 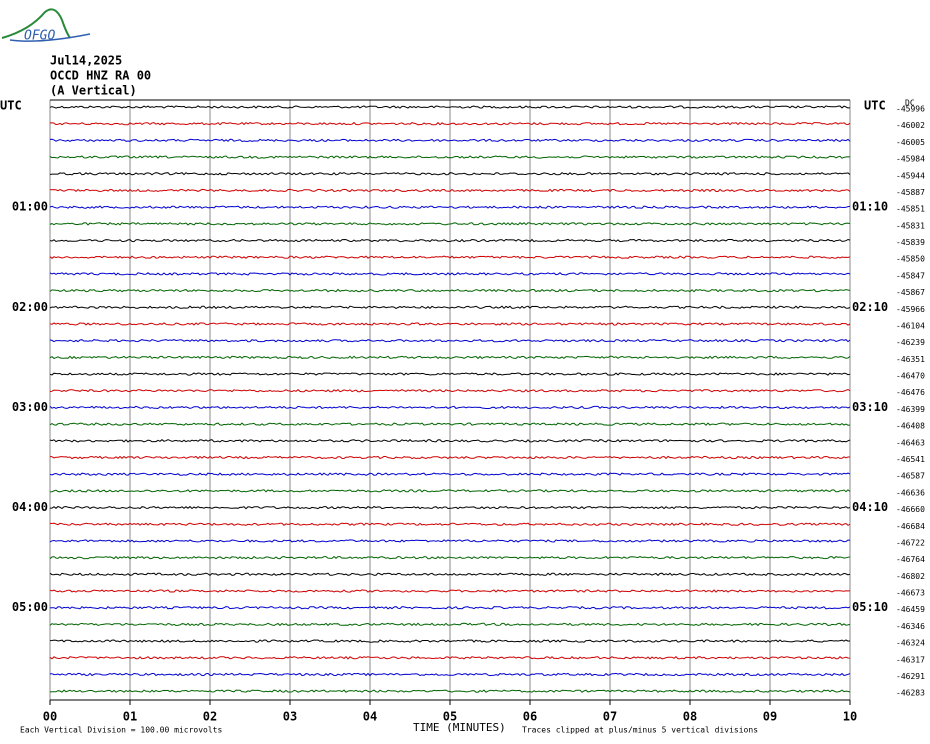 I want to click on trace-offset: -45867, so click(x=910, y=292).